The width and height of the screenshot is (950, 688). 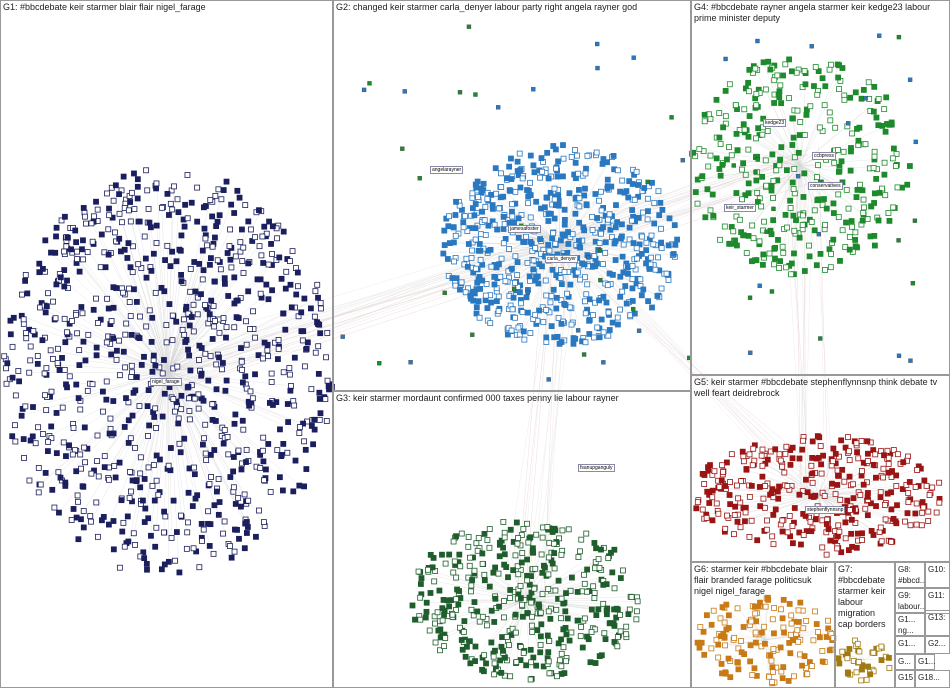 What do you see at coordinates (825, 186) in the screenshot?
I see `node-label: conservatives` at bounding box center [825, 186].